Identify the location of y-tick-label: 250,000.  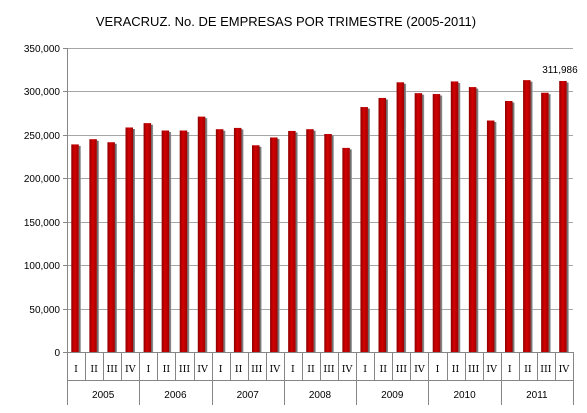
(42, 136).